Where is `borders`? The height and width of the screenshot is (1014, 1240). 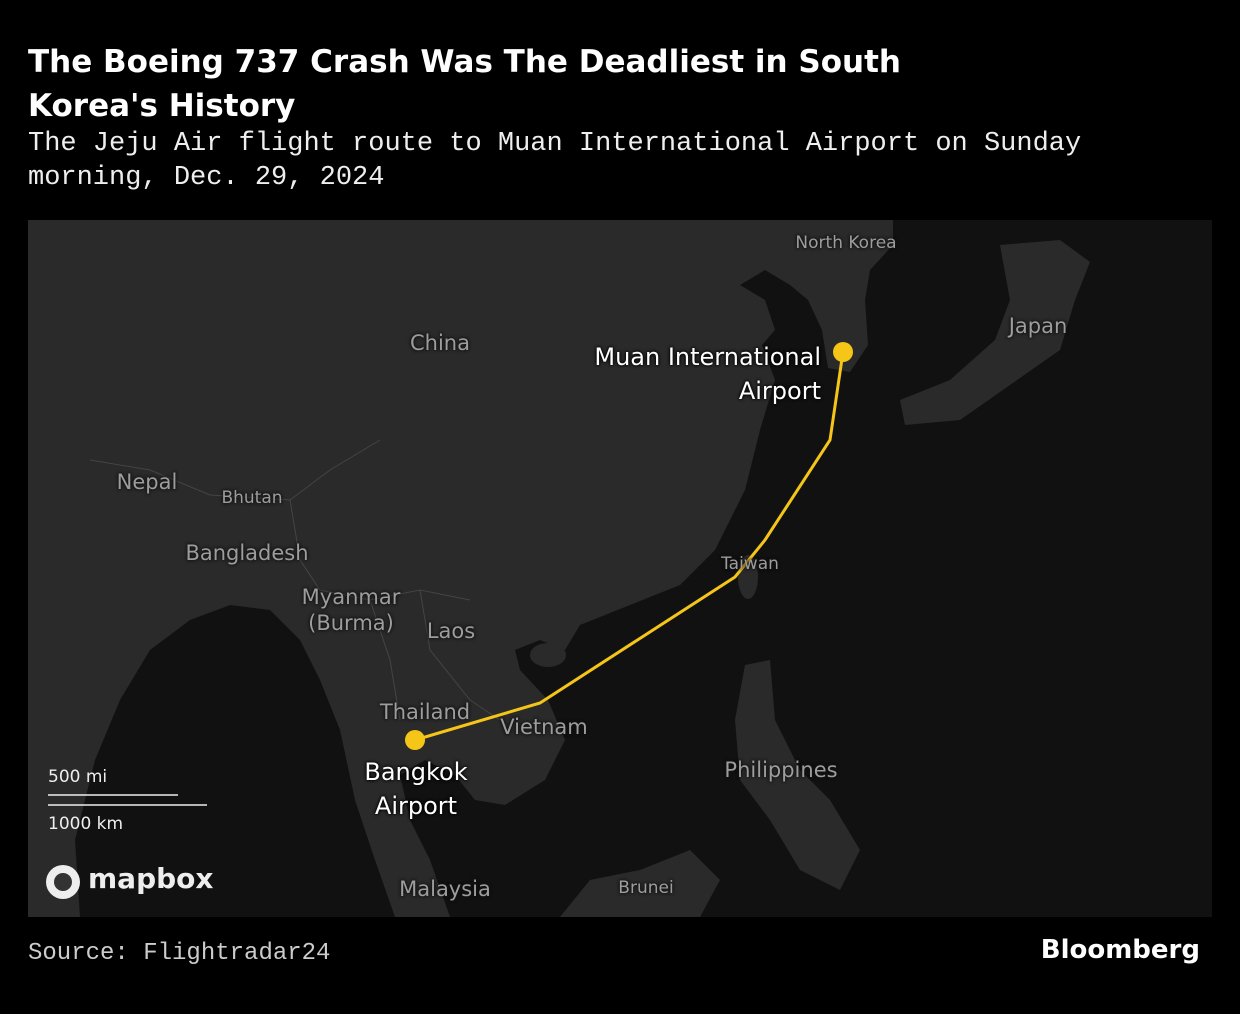
borders is located at coordinates (295, 580).